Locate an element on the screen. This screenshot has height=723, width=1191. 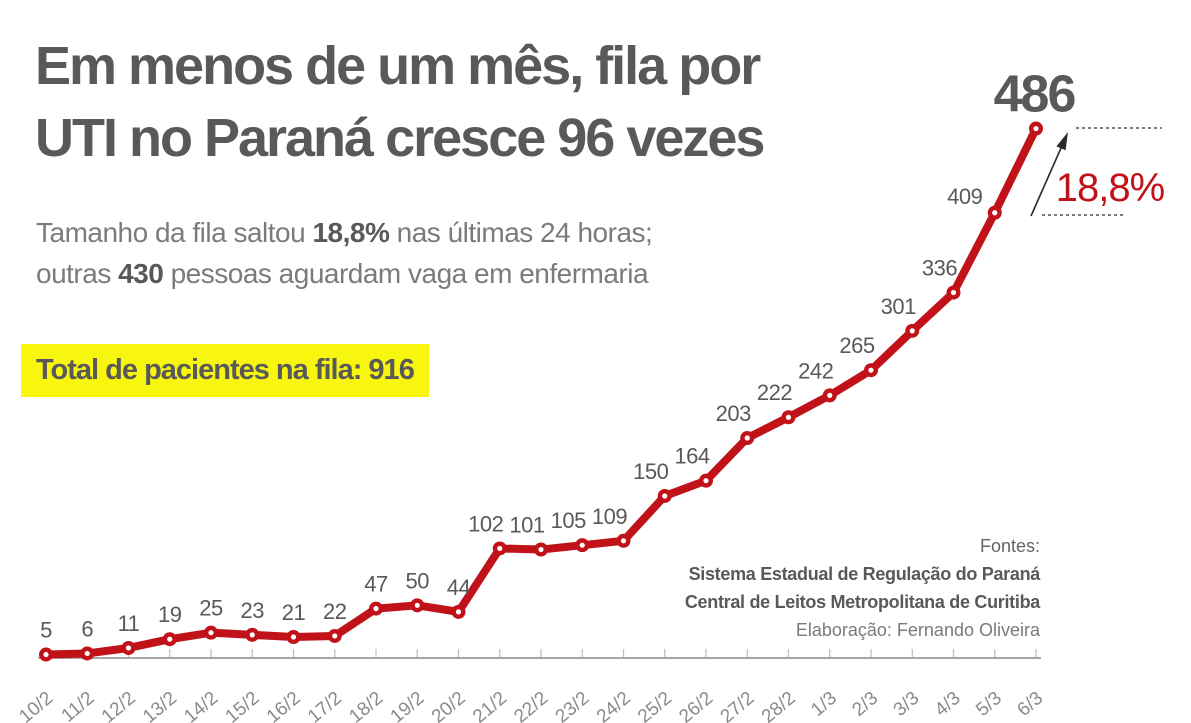
svg-text: 1/3 is located at coordinates (824, 704).